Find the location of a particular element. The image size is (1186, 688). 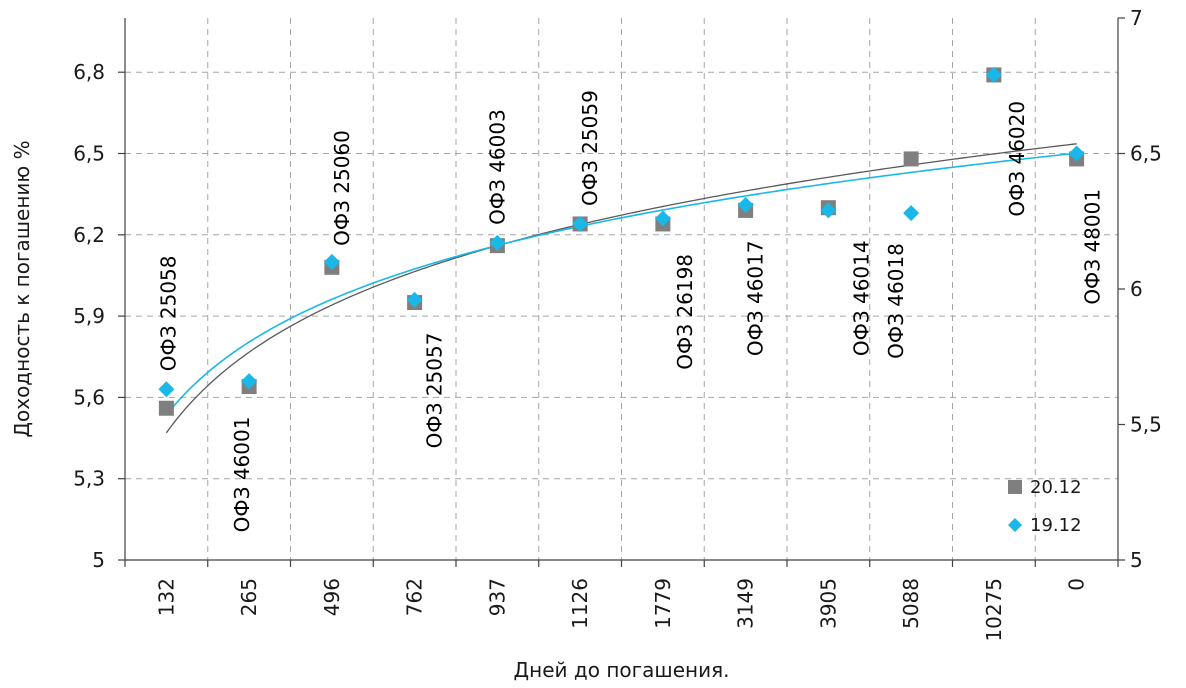

x-tick-label: 3905 is located at coordinates (828, 603).